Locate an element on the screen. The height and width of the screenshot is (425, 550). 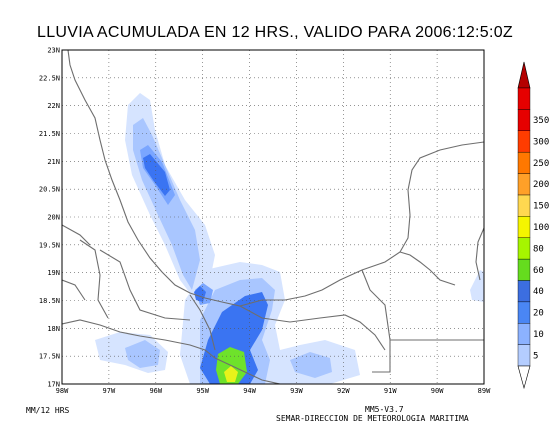
lat-tick-label: 23N is located at coordinates (53, 51).